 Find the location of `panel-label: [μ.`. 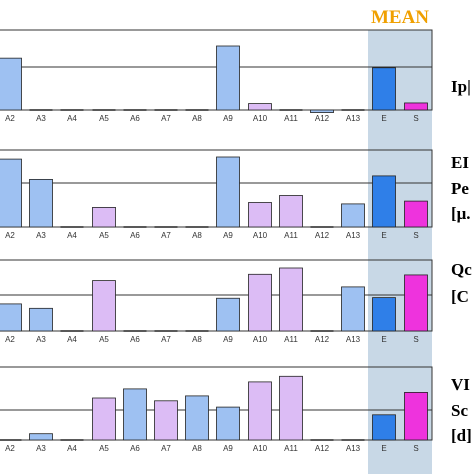

panel-label: [μ. is located at coordinates (461, 213).